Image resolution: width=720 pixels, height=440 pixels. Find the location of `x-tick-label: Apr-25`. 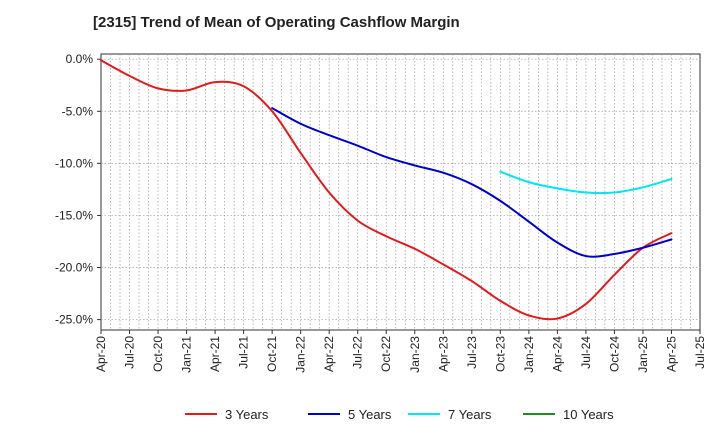

x-tick-label: Apr-25 is located at coordinates (671, 354).